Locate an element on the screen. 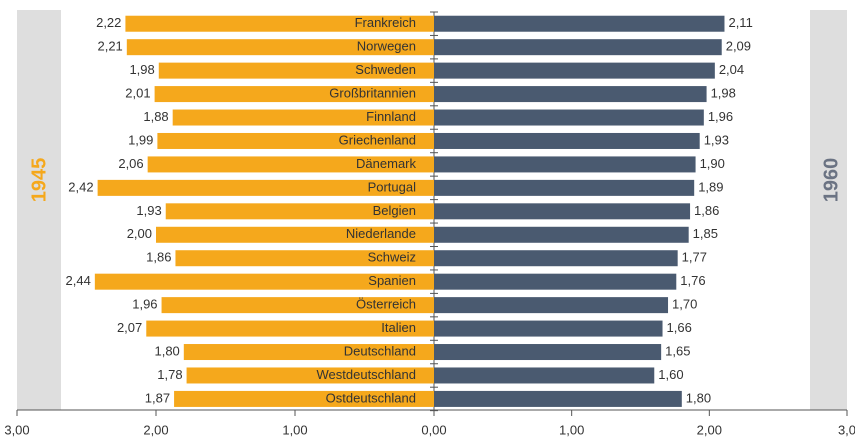 The height and width of the screenshot is (439, 855). category-label: Ostdeutschland is located at coordinates (371, 397).